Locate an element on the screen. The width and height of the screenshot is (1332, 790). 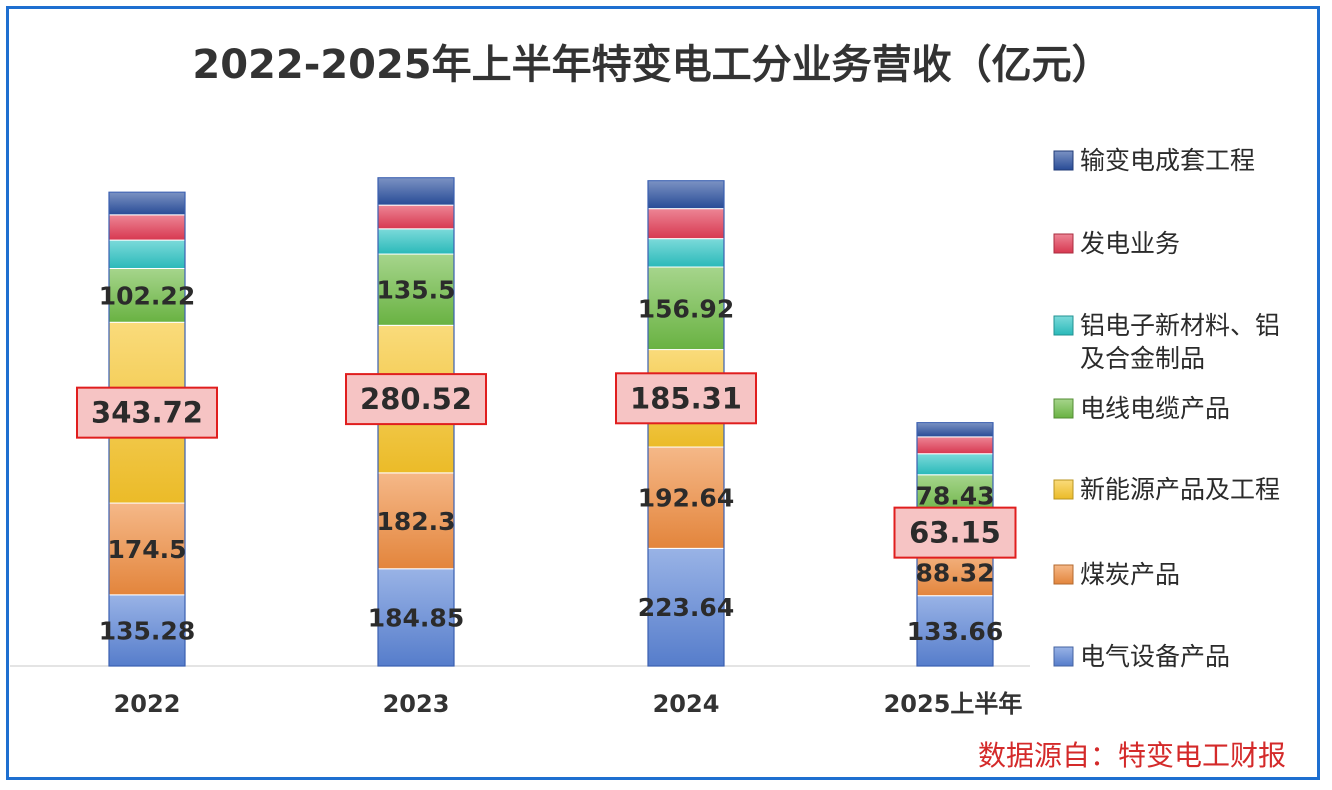
data-label-电气设备产品-2024: 223.64 is located at coordinates (686, 607).